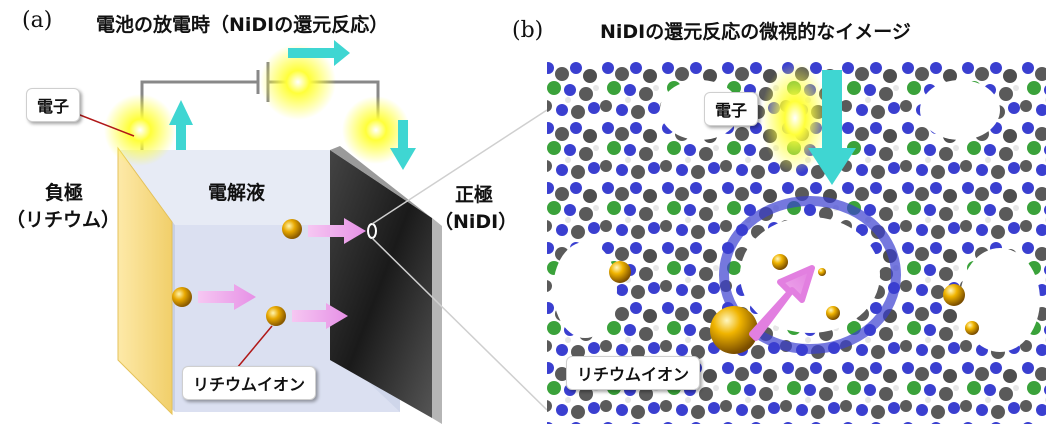  I want to click on positive-electrode-label-line1: 正極, so click(473, 195).